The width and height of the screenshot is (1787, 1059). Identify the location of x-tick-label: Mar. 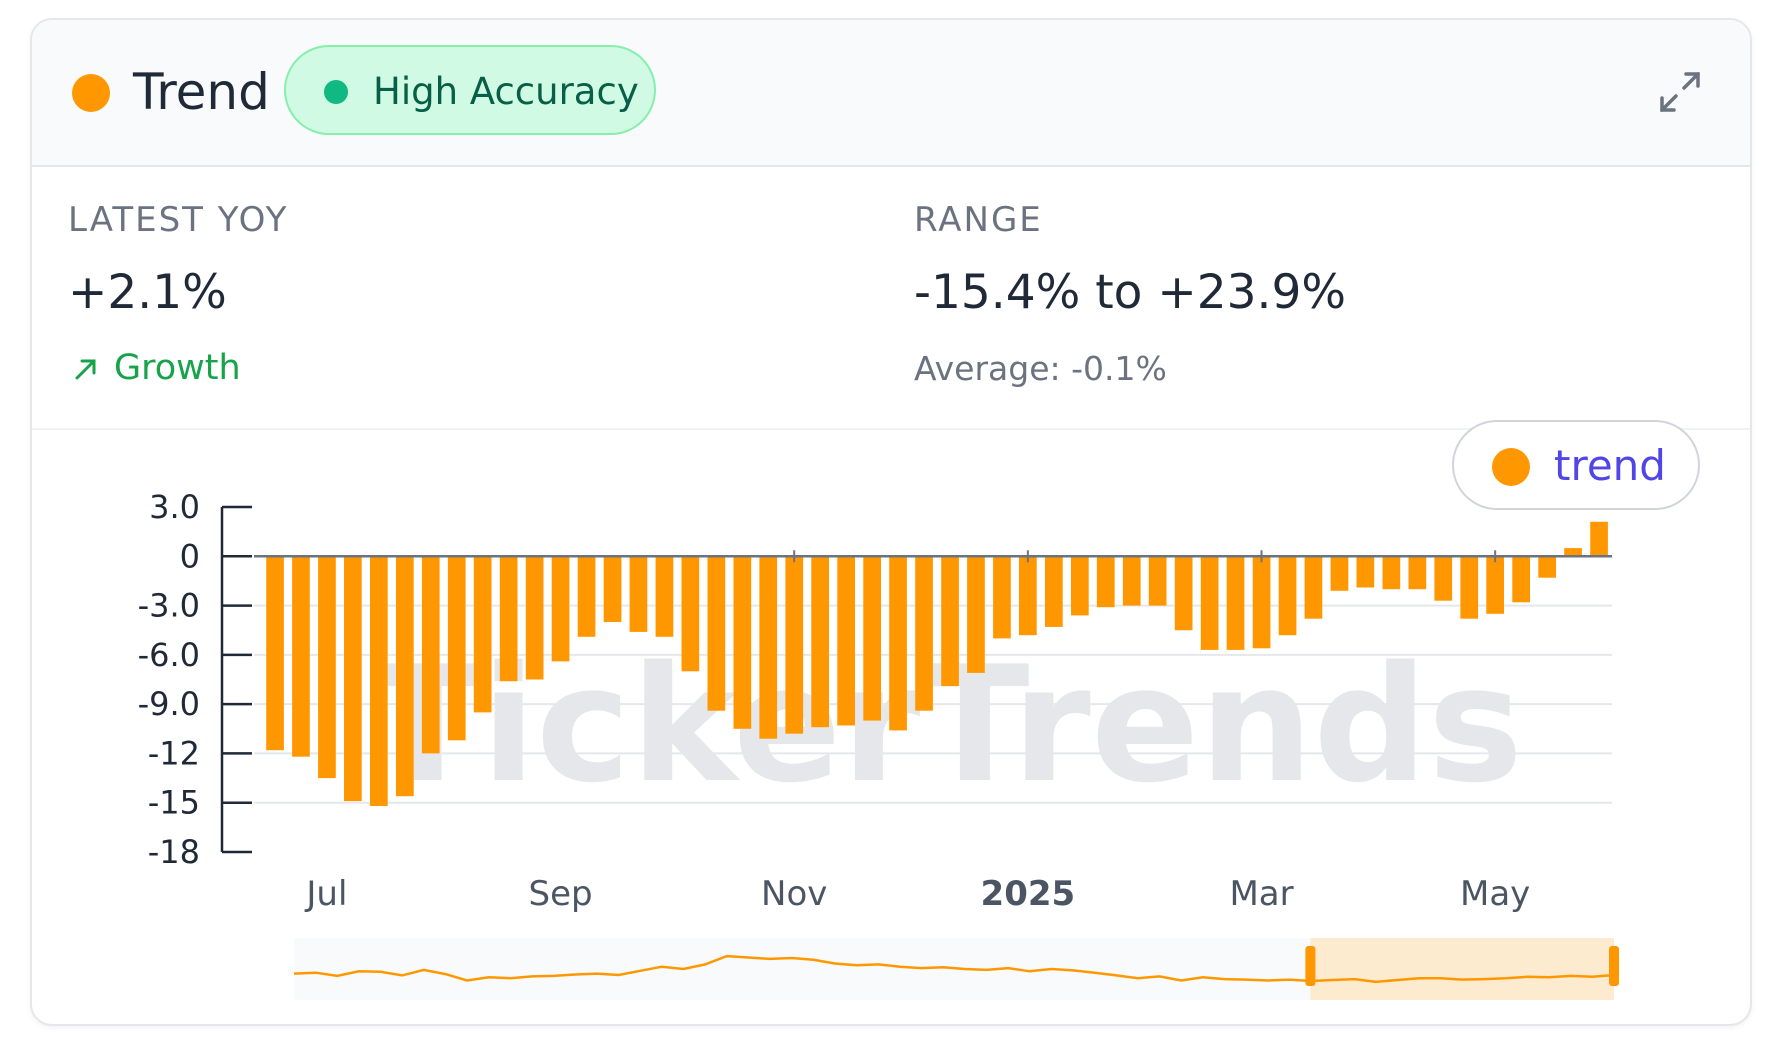
(1261, 894).